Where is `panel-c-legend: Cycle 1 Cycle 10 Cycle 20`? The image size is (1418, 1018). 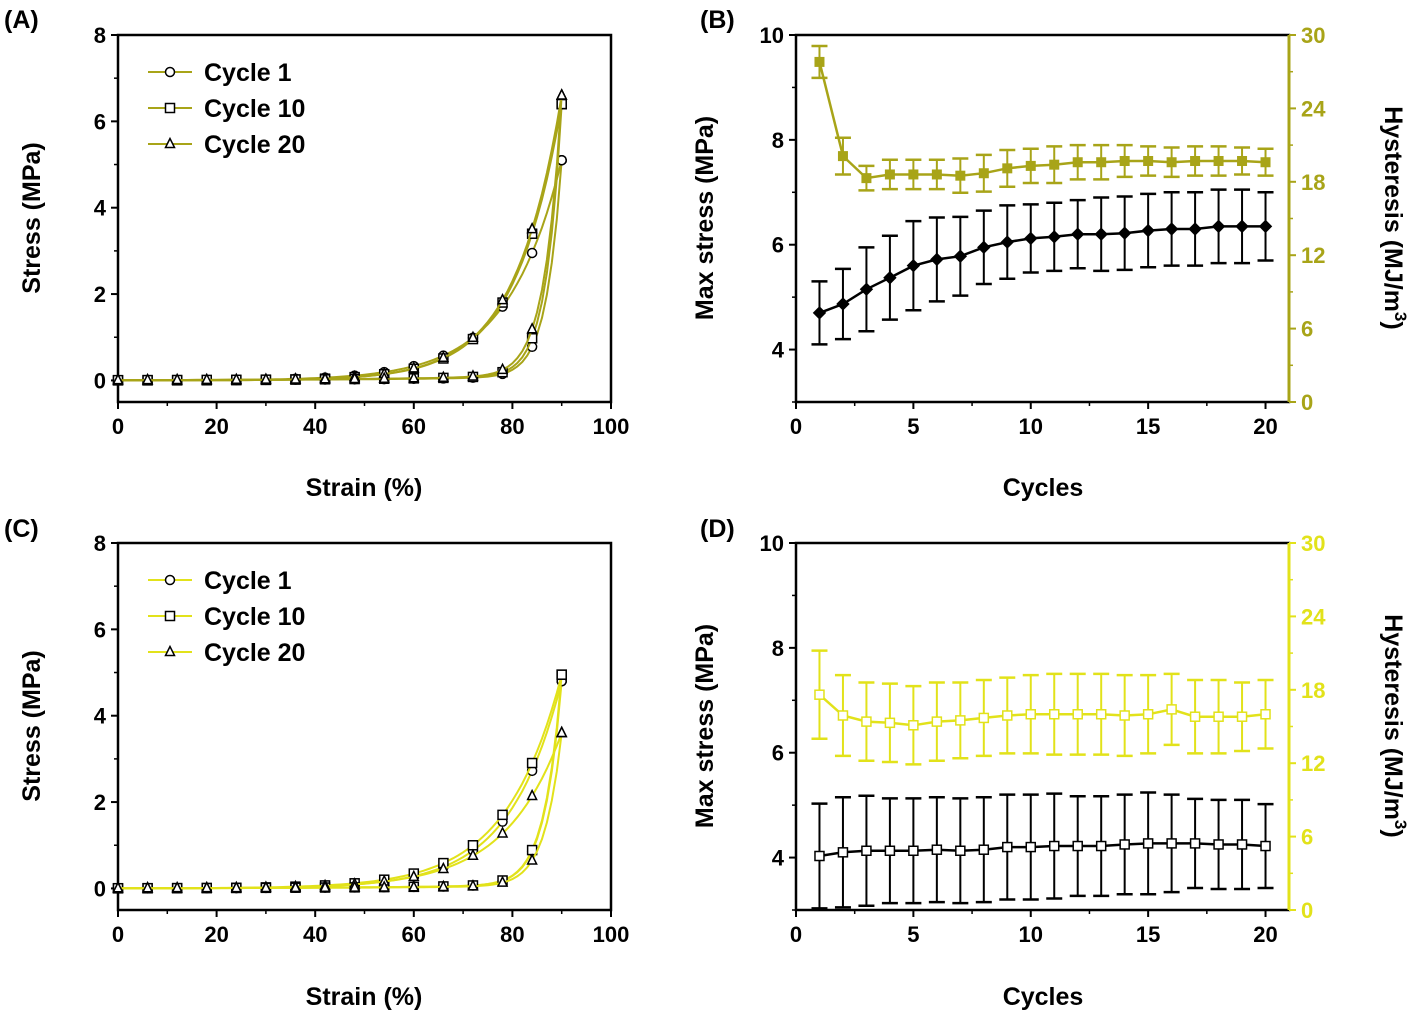
panel-c-legend: Cycle 1 Cycle 10 Cycle 20 is located at coordinates (226, 617).